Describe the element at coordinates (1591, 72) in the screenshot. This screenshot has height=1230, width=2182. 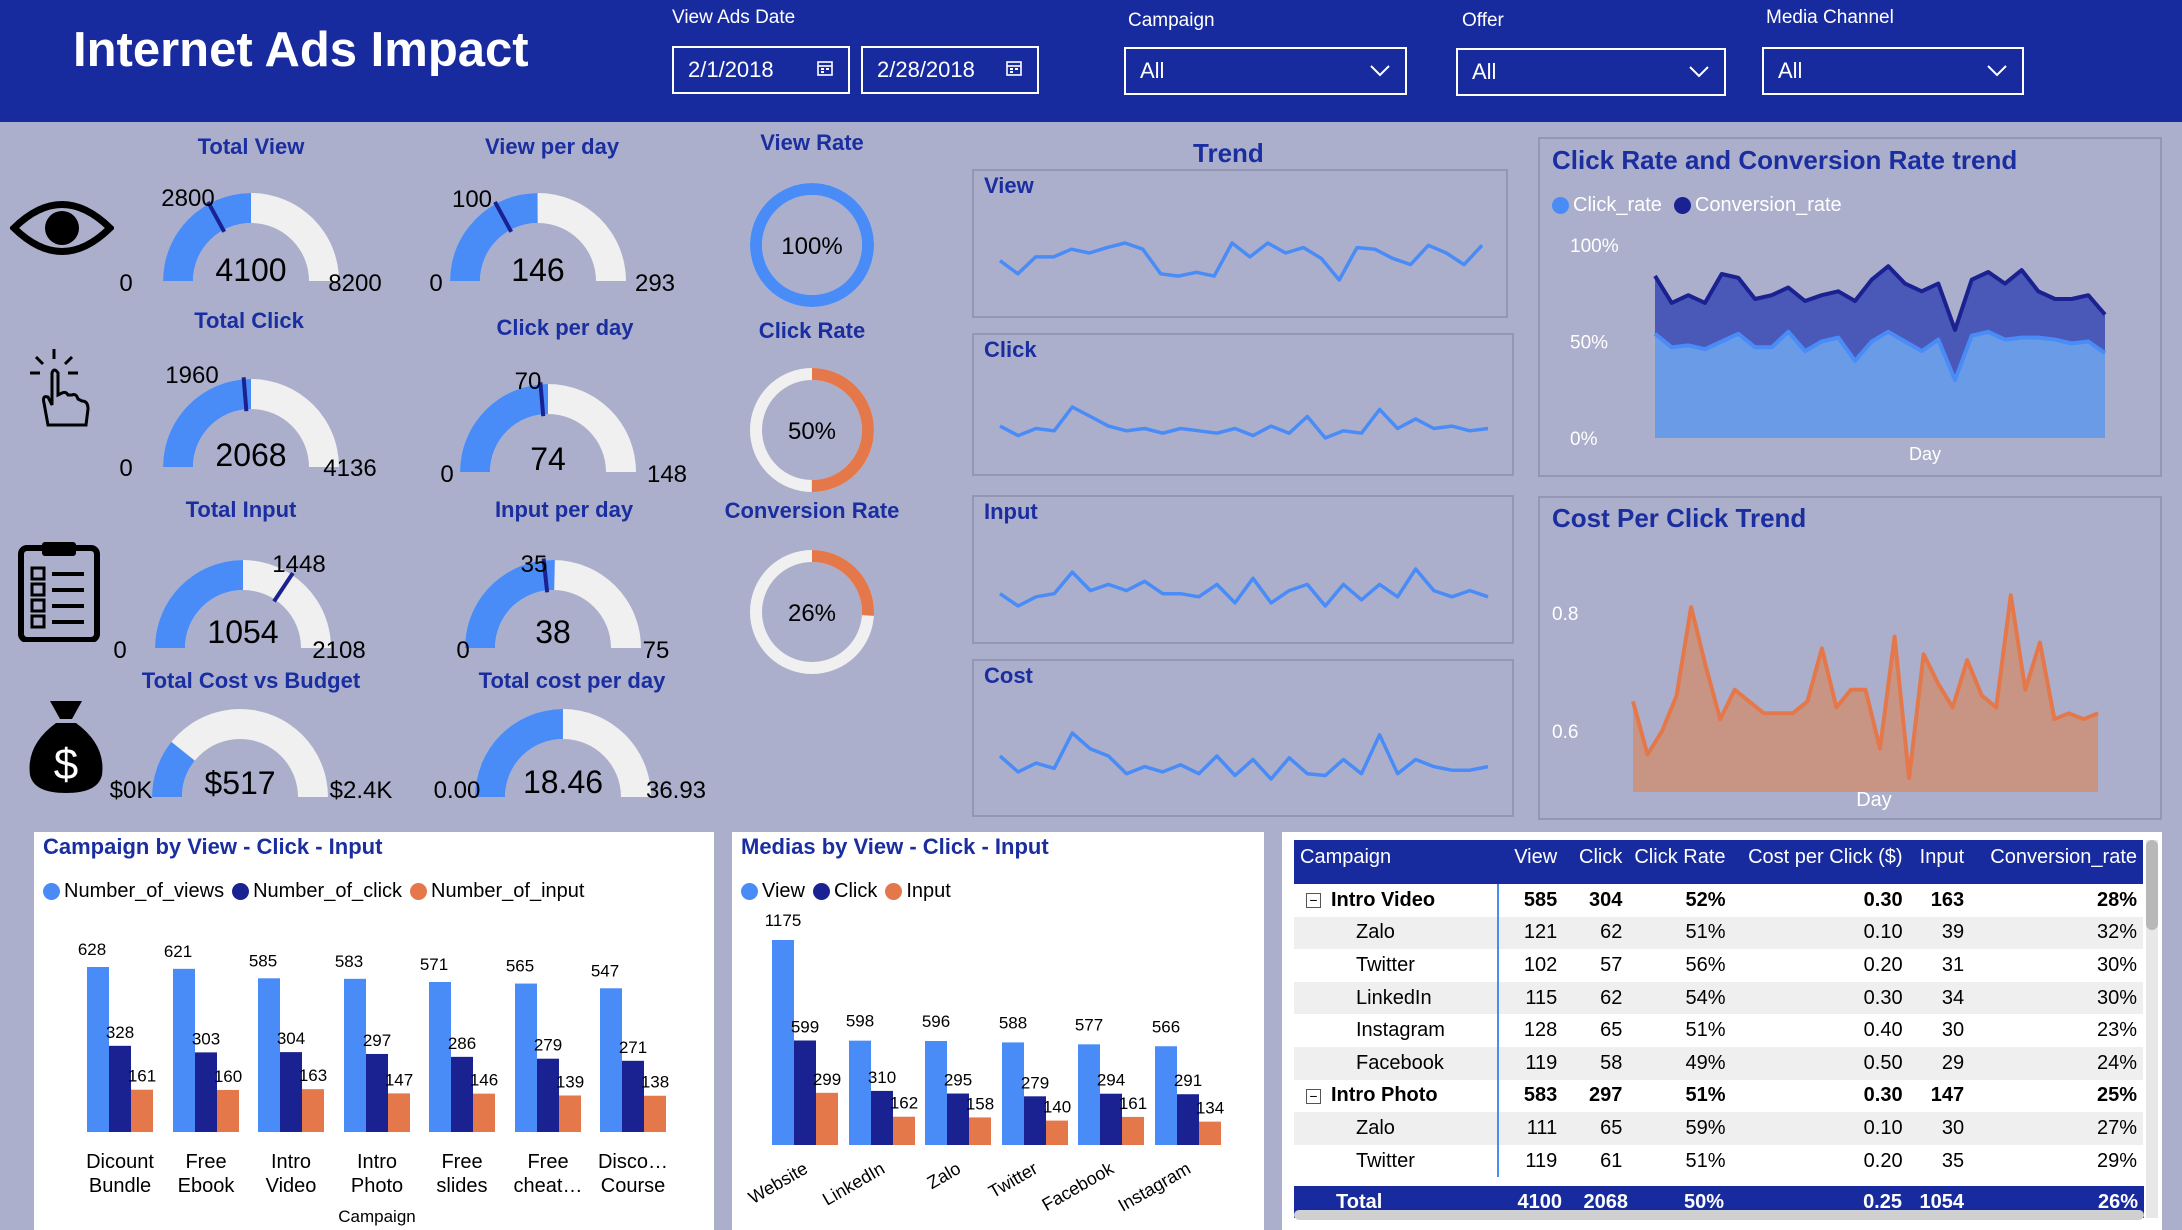
I see `offer-filter-select: All` at that location.